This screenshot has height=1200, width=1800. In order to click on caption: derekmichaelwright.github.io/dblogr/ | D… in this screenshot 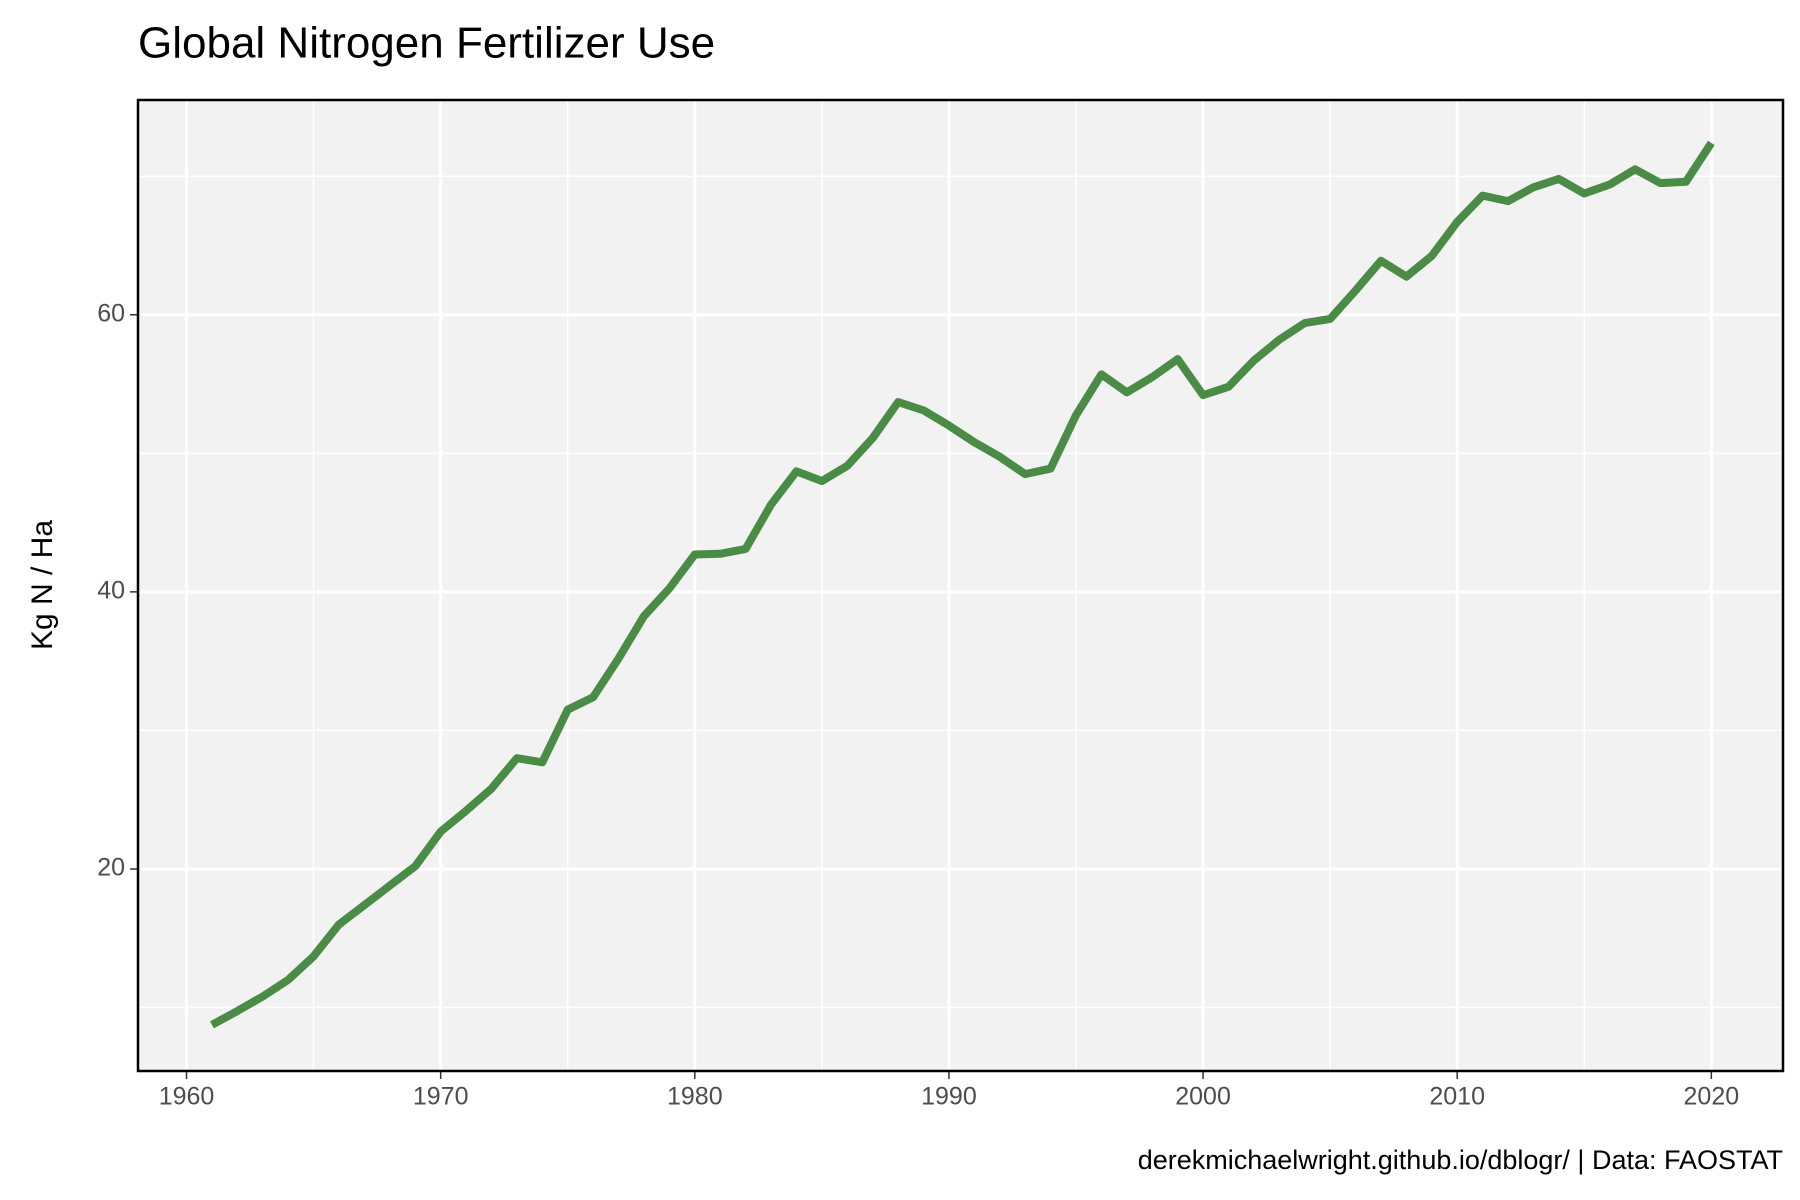, I will do `click(1460, 1160)`.